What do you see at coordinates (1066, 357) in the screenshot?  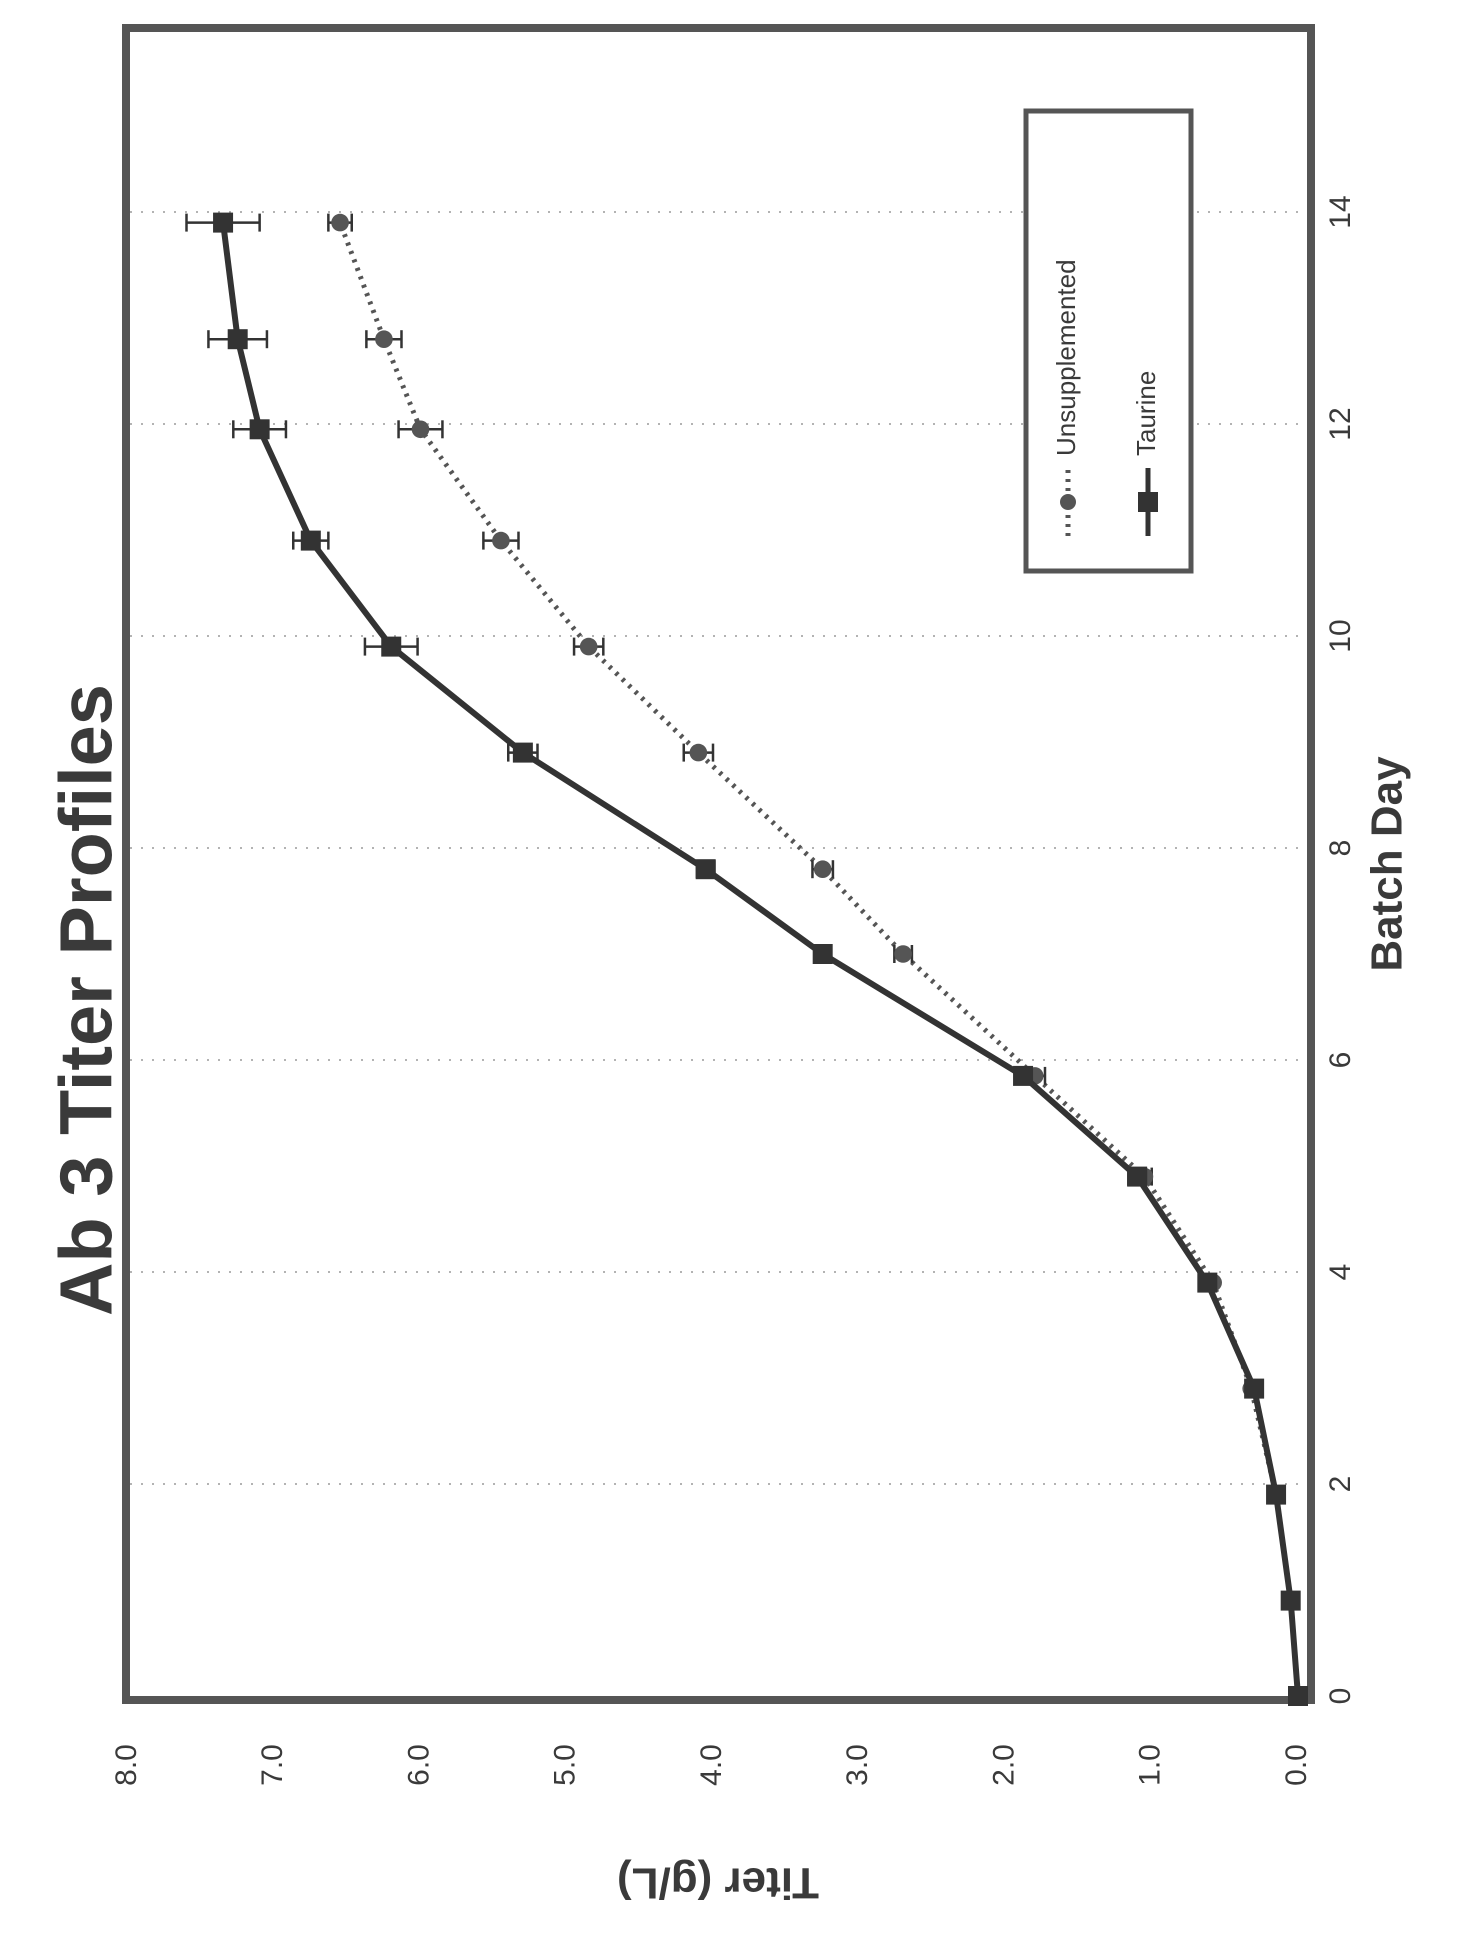 I see `legend-label: Unsupplemented` at bounding box center [1066, 357].